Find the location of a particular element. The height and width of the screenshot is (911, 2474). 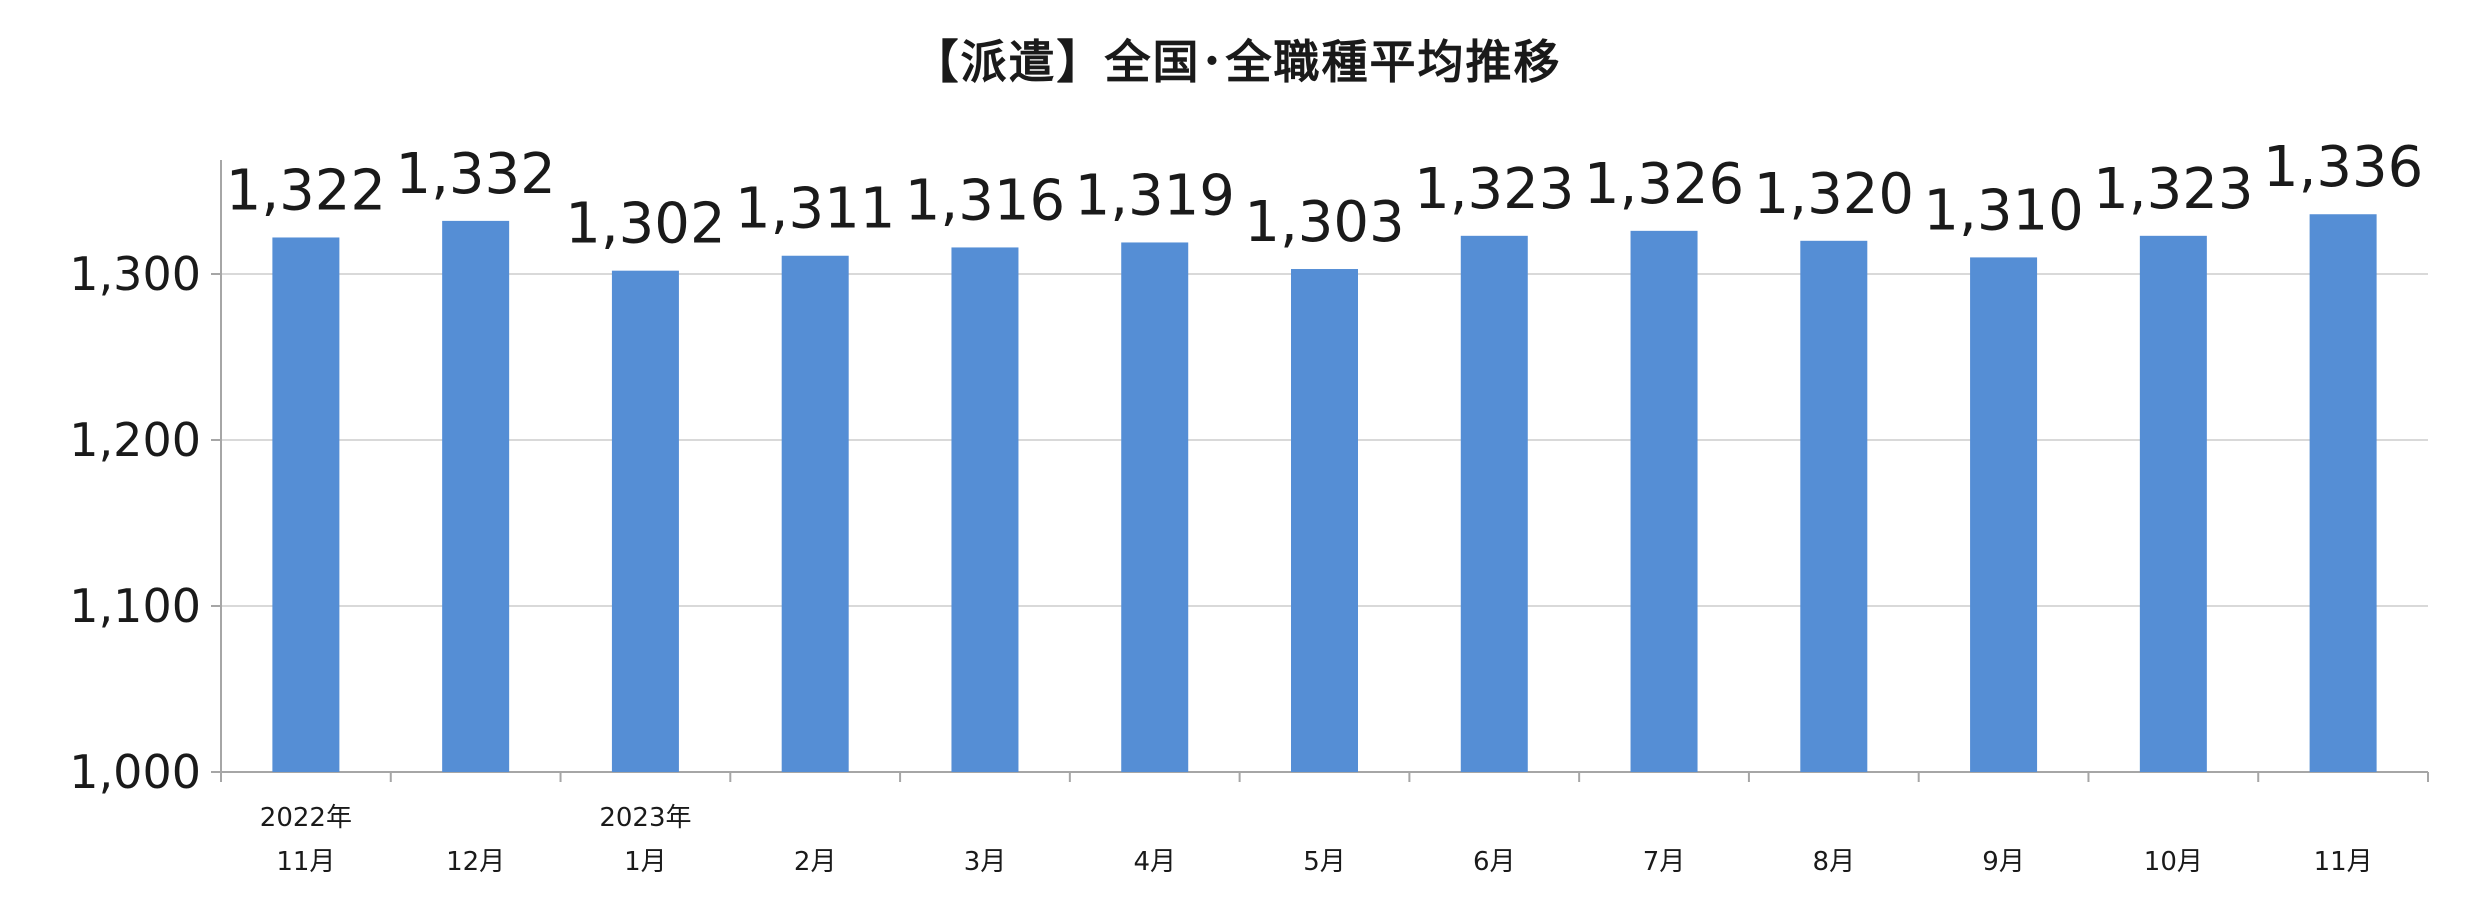

data-label: 1,316 is located at coordinates (985, 200).